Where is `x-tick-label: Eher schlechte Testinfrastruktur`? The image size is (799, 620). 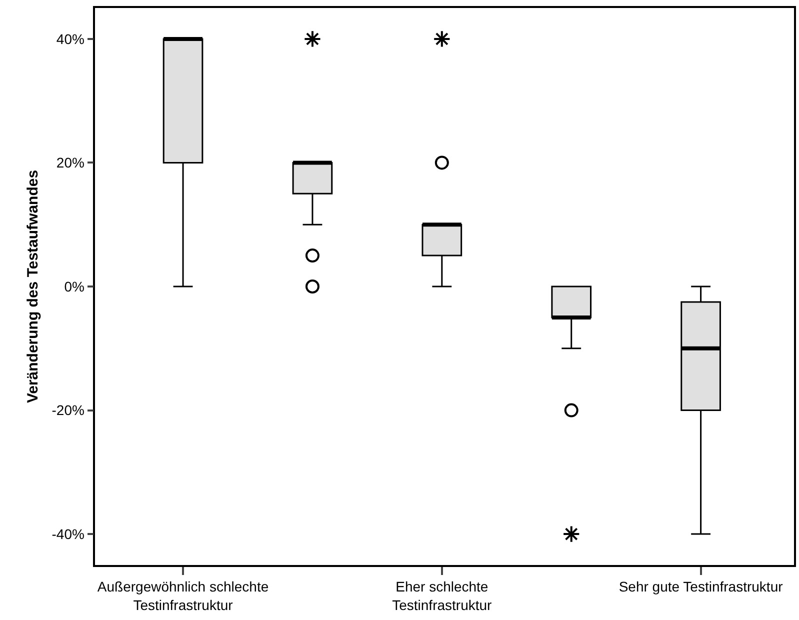
x-tick-label: Eher schlechte Testinfrastruktur is located at coordinates (442, 595).